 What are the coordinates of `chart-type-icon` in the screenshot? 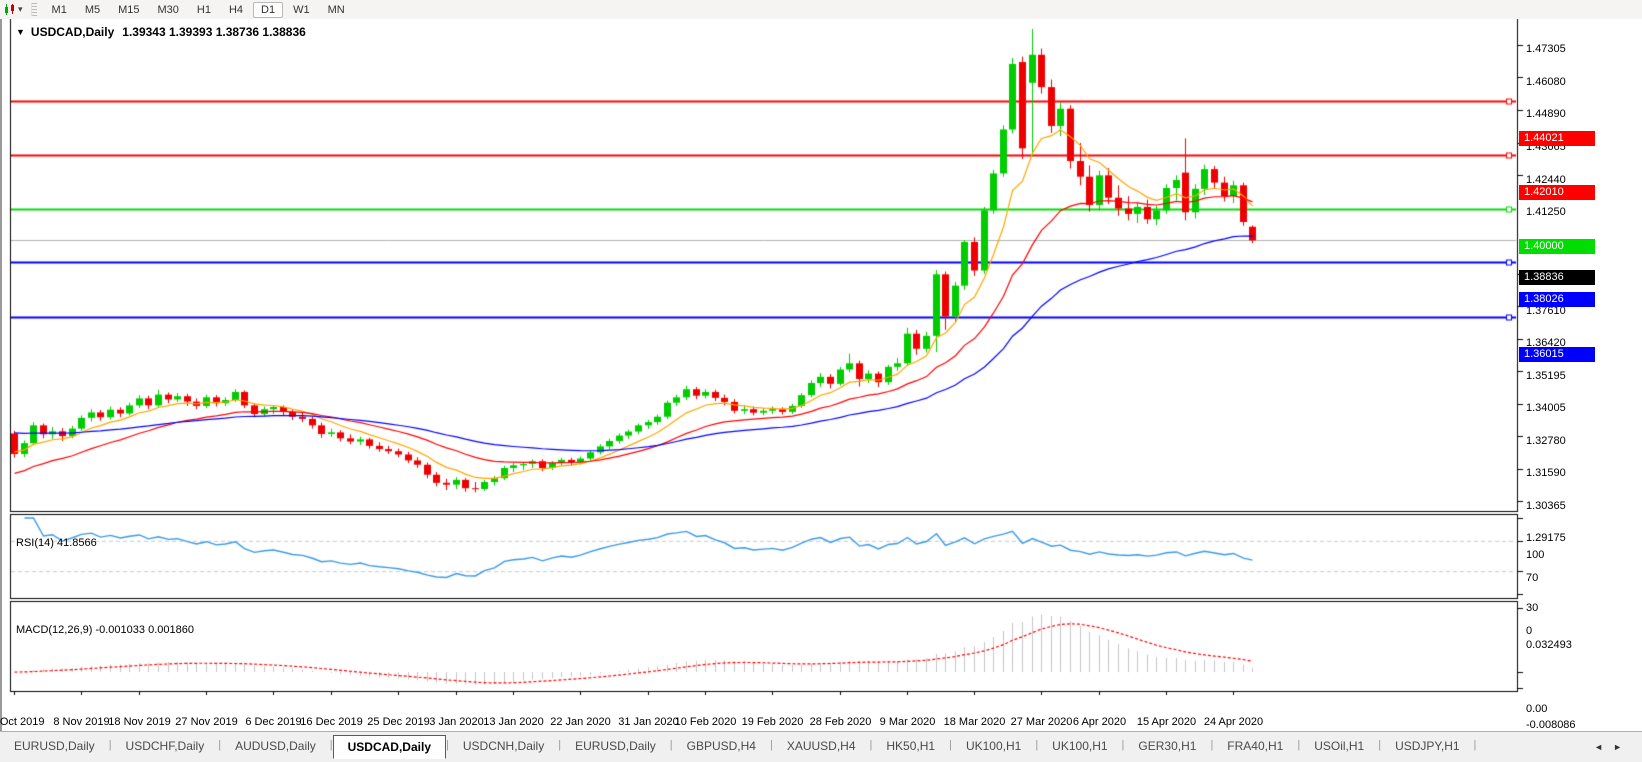 It's located at (10, 9).